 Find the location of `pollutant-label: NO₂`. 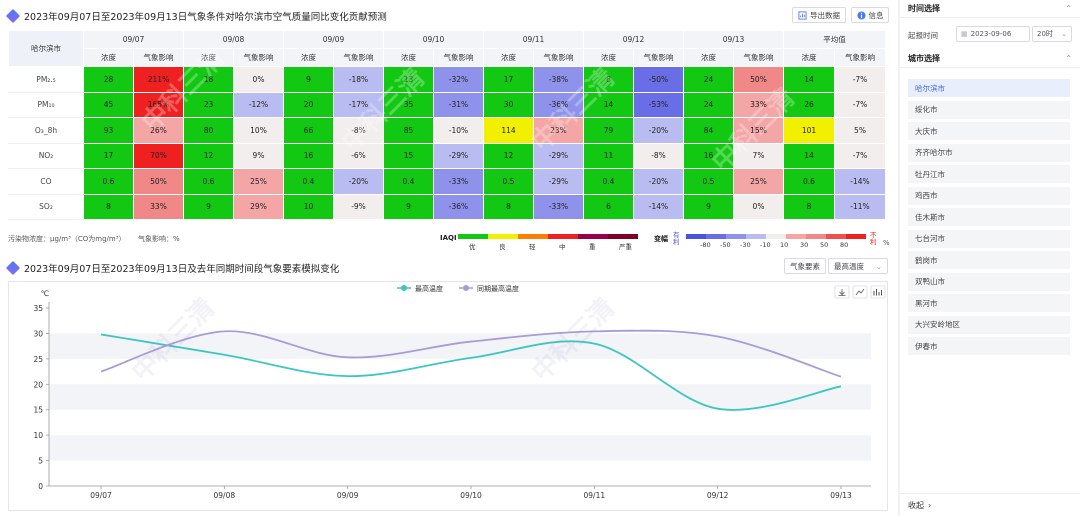

pollutant-label: NO₂ is located at coordinates (46, 155).